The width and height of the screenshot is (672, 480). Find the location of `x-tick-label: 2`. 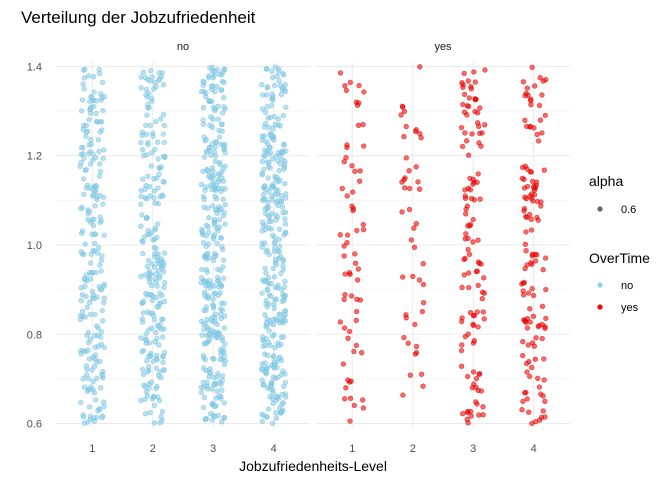

x-tick-label: 2 is located at coordinates (153, 449).